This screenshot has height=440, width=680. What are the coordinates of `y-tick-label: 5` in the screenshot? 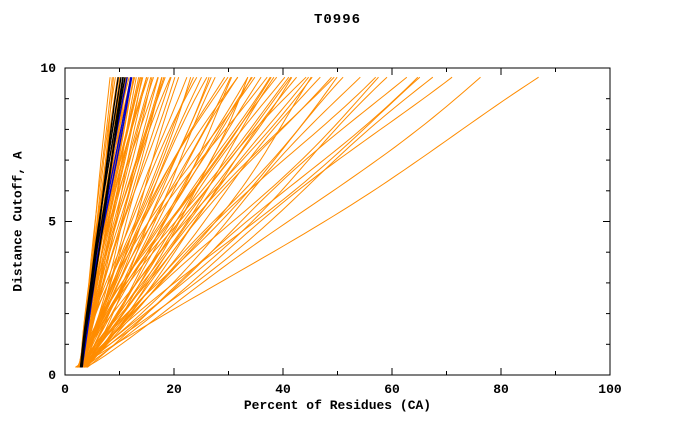 It's located at (52, 222).